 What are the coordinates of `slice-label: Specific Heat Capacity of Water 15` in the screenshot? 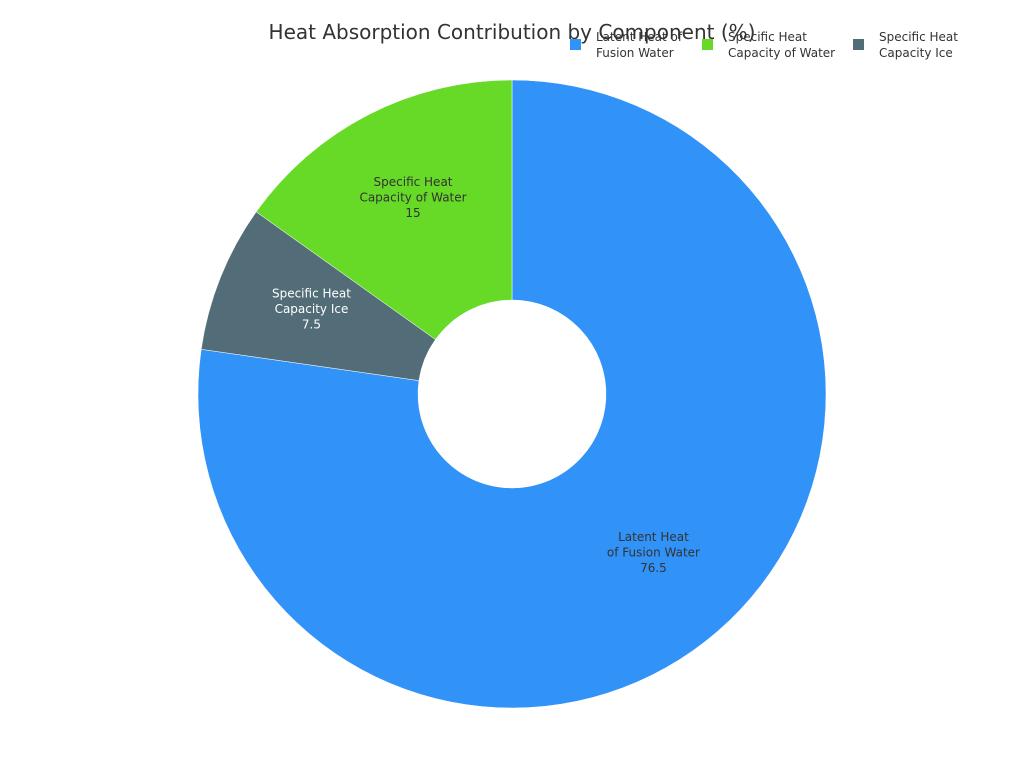 It's located at (412, 197).